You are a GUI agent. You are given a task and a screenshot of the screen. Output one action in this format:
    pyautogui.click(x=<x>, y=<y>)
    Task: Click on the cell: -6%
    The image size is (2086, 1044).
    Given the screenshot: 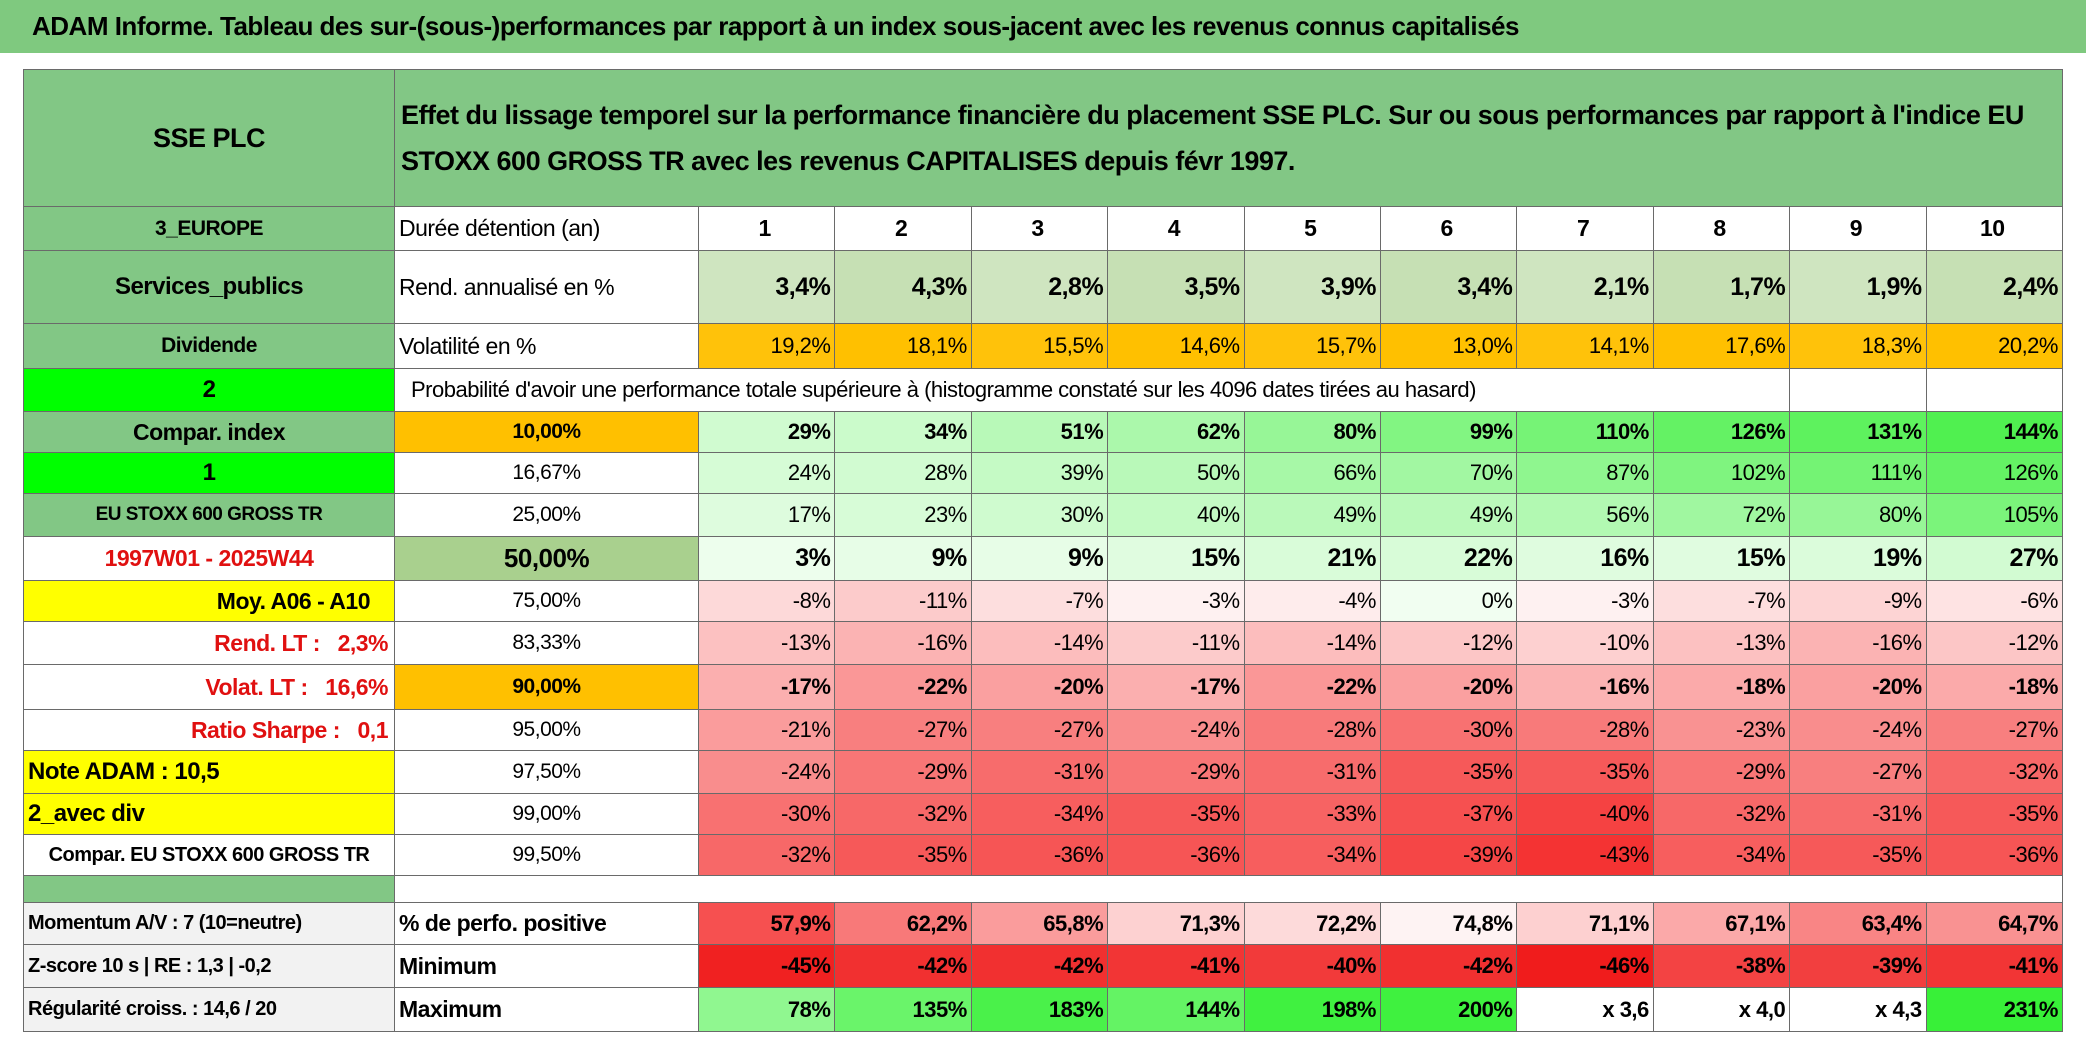 What is the action you would take?
    pyautogui.click(x=1994, y=601)
    